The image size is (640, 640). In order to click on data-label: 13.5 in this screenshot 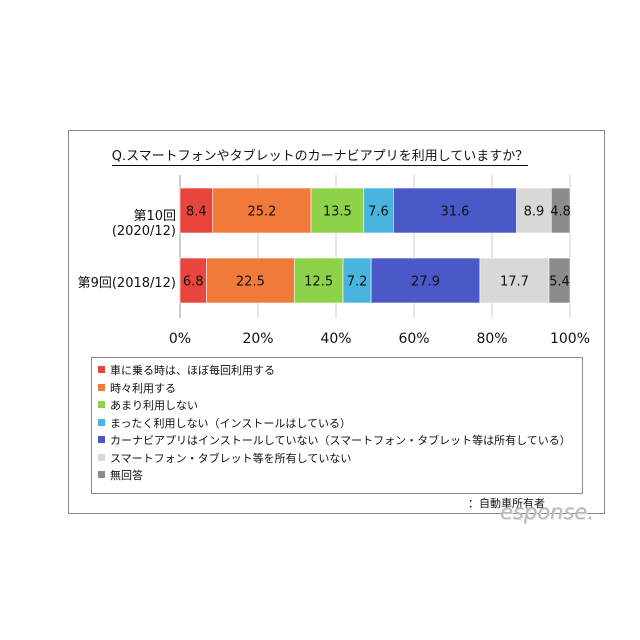, I will do `click(337, 212)`.